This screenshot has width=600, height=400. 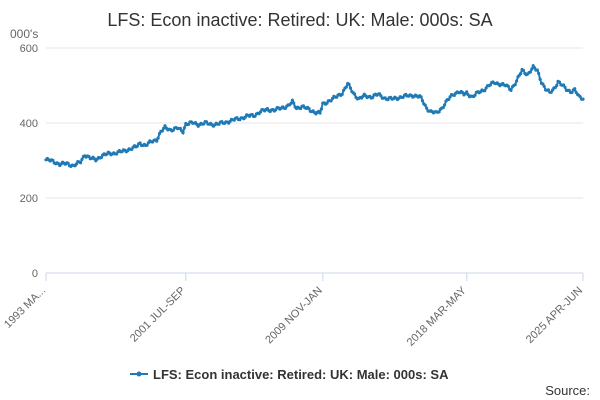 I want to click on x-tick-label-1: 2001 JUL-SEP, so click(x=158, y=315).